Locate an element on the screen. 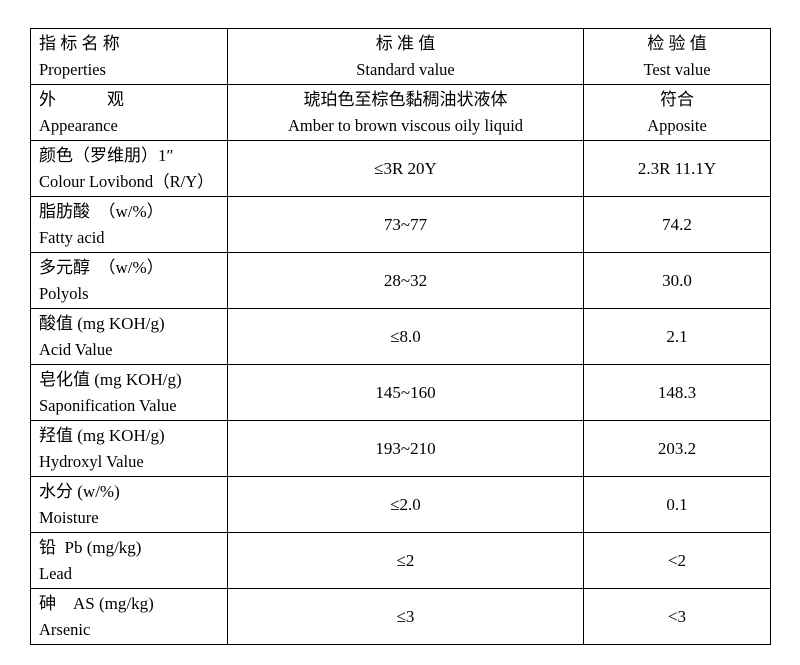 Image resolution: width=800 pixels, height=665 pixels. property-text-zh: 指 标 名 称 is located at coordinates (79, 43).